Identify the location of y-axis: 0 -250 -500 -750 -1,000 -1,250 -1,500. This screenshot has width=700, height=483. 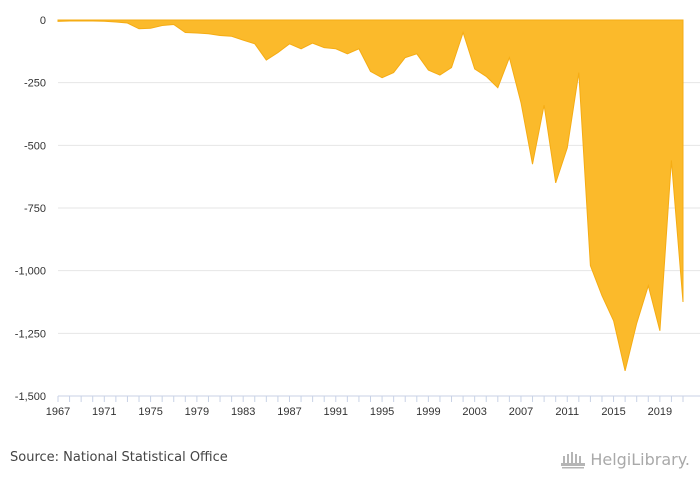
(30, 209).